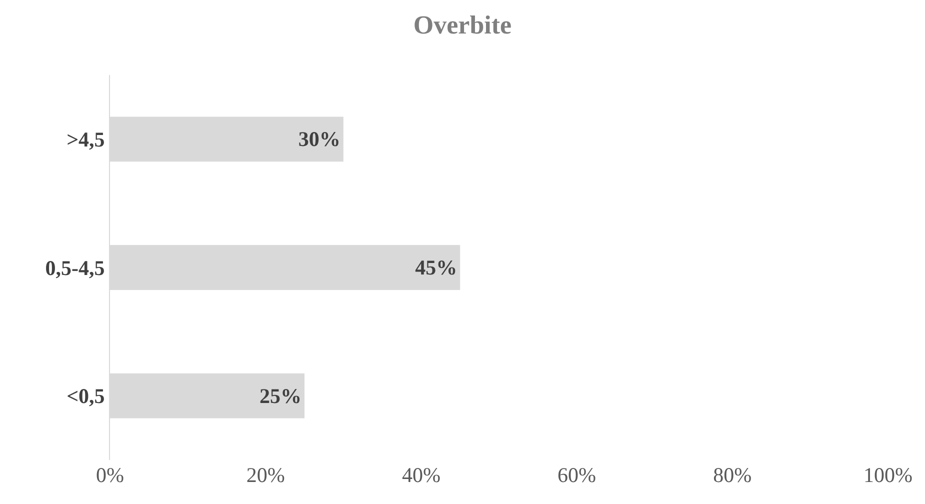 This screenshot has height=504, width=925. What do you see at coordinates (577, 475) in the screenshot?
I see `x-tick-label: 60%` at bounding box center [577, 475].